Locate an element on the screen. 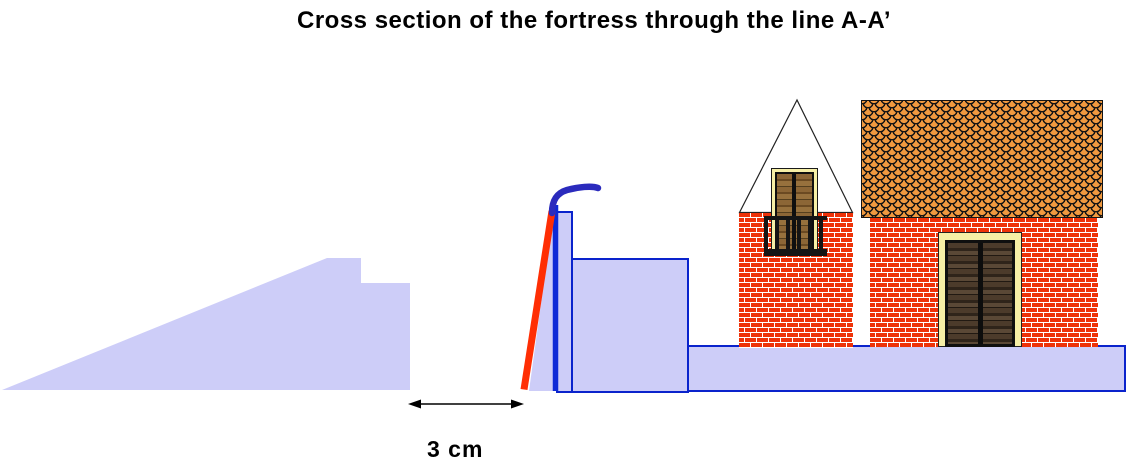  dimension-arrow is located at coordinates (466, 404).